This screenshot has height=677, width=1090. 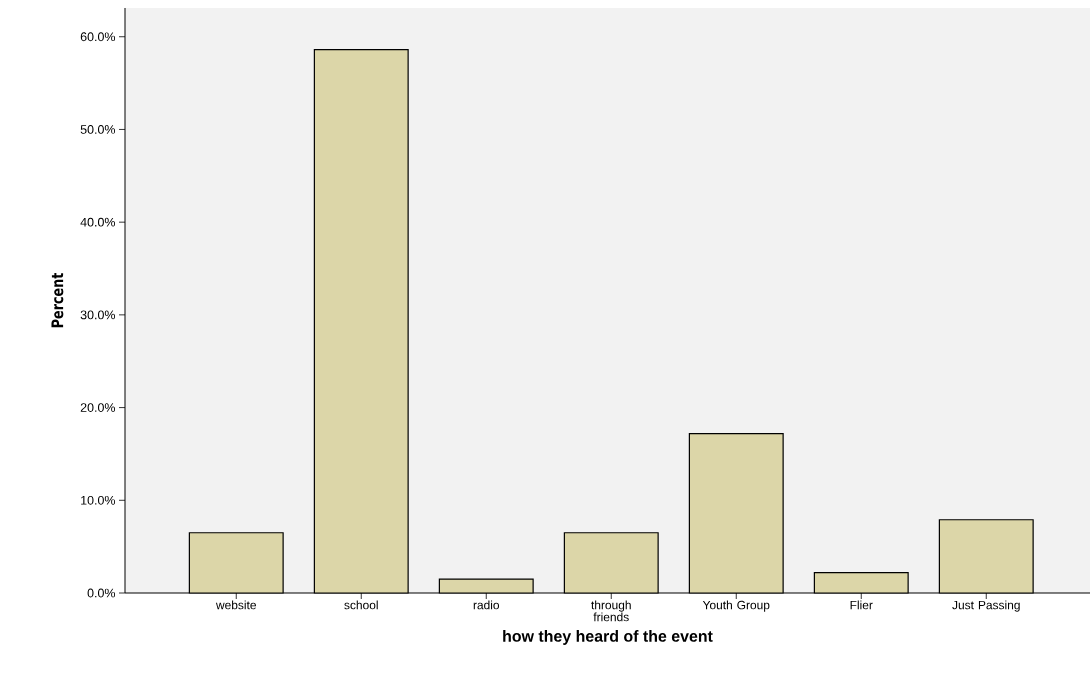 I want to click on x-tick-label: Youth Group, so click(x=736, y=606).